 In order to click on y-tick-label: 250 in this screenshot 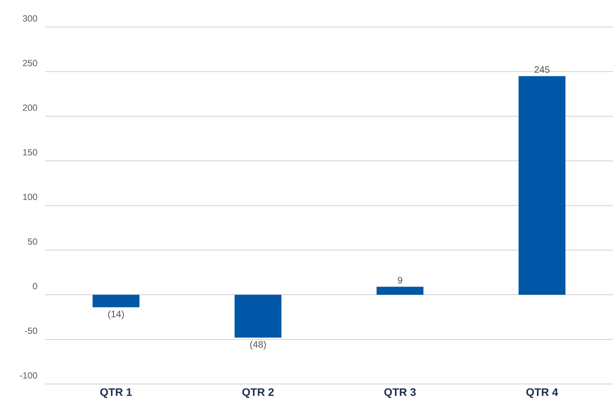, I will do `click(30, 63)`.